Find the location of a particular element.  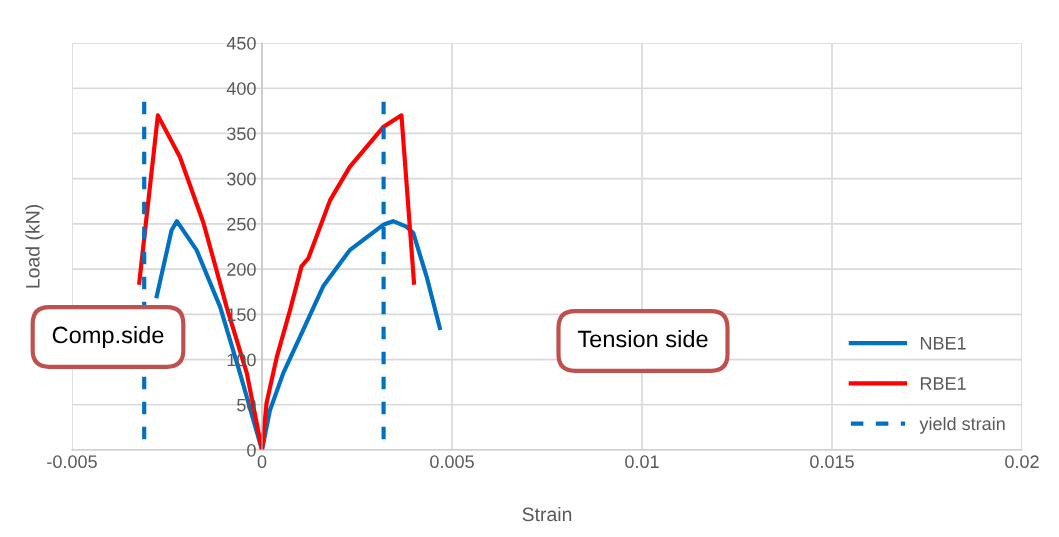

legend-label: NBE1 is located at coordinates (943, 343).